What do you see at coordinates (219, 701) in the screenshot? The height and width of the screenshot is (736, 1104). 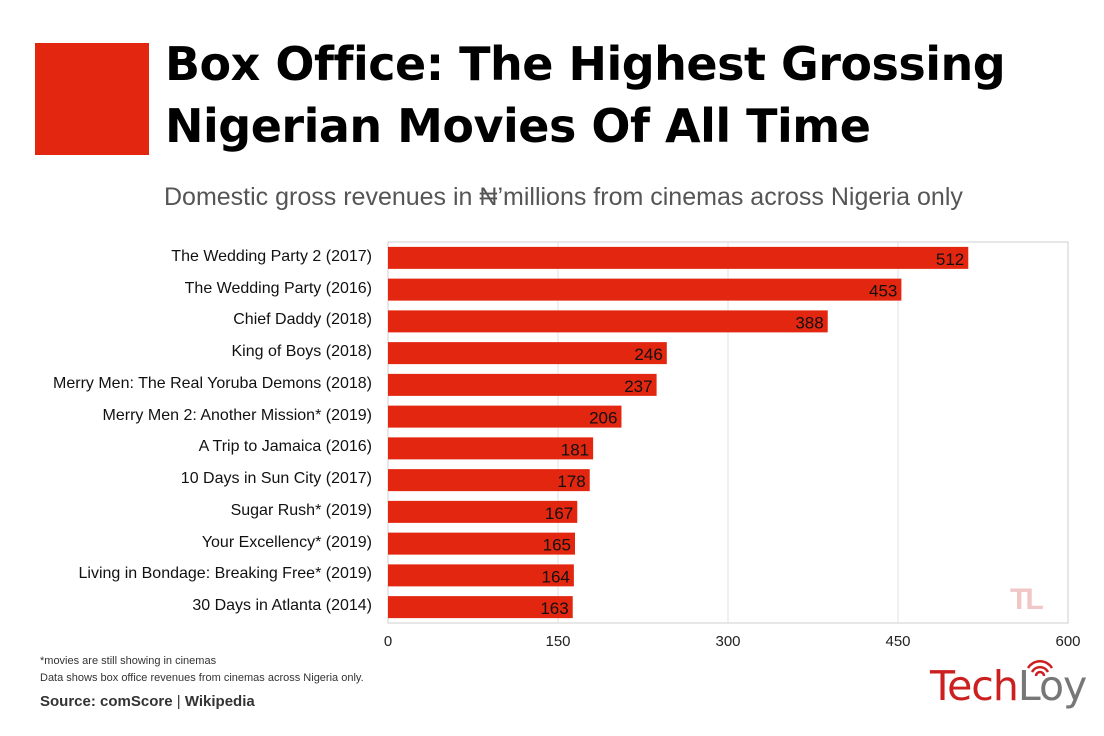 I see `source-wikipedia: Wikipedia` at bounding box center [219, 701].